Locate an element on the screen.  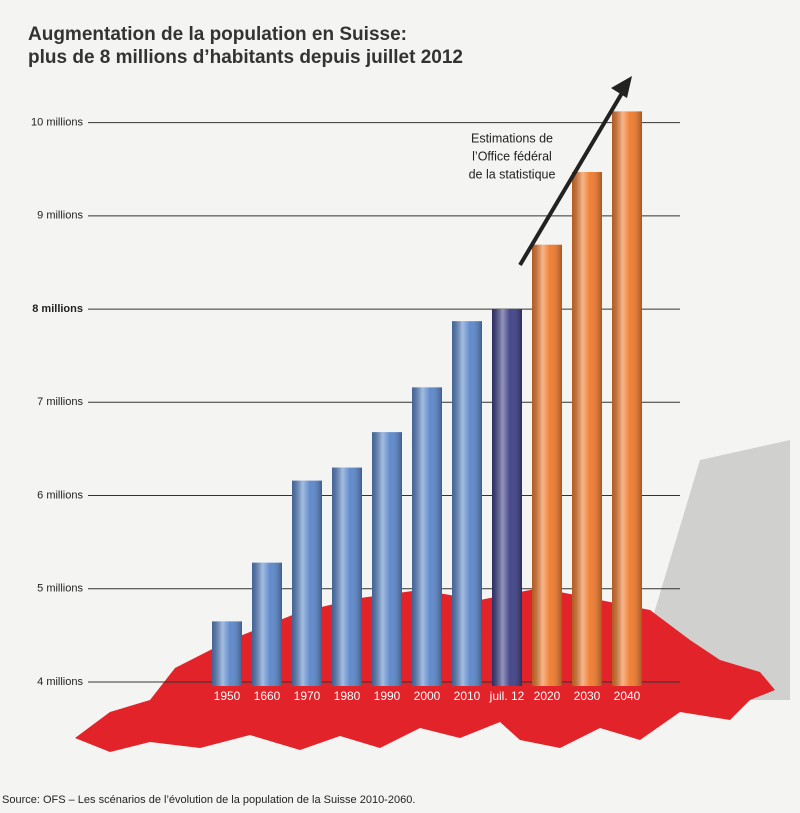
y-tick-label: 5 millions is located at coordinates (60, 589).